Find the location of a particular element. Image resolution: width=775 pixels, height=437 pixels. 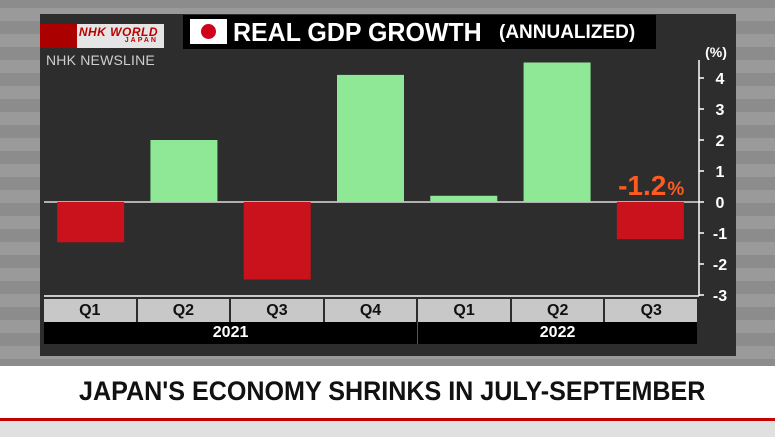

y-tick-label: 3 is located at coordinates (720, 110).